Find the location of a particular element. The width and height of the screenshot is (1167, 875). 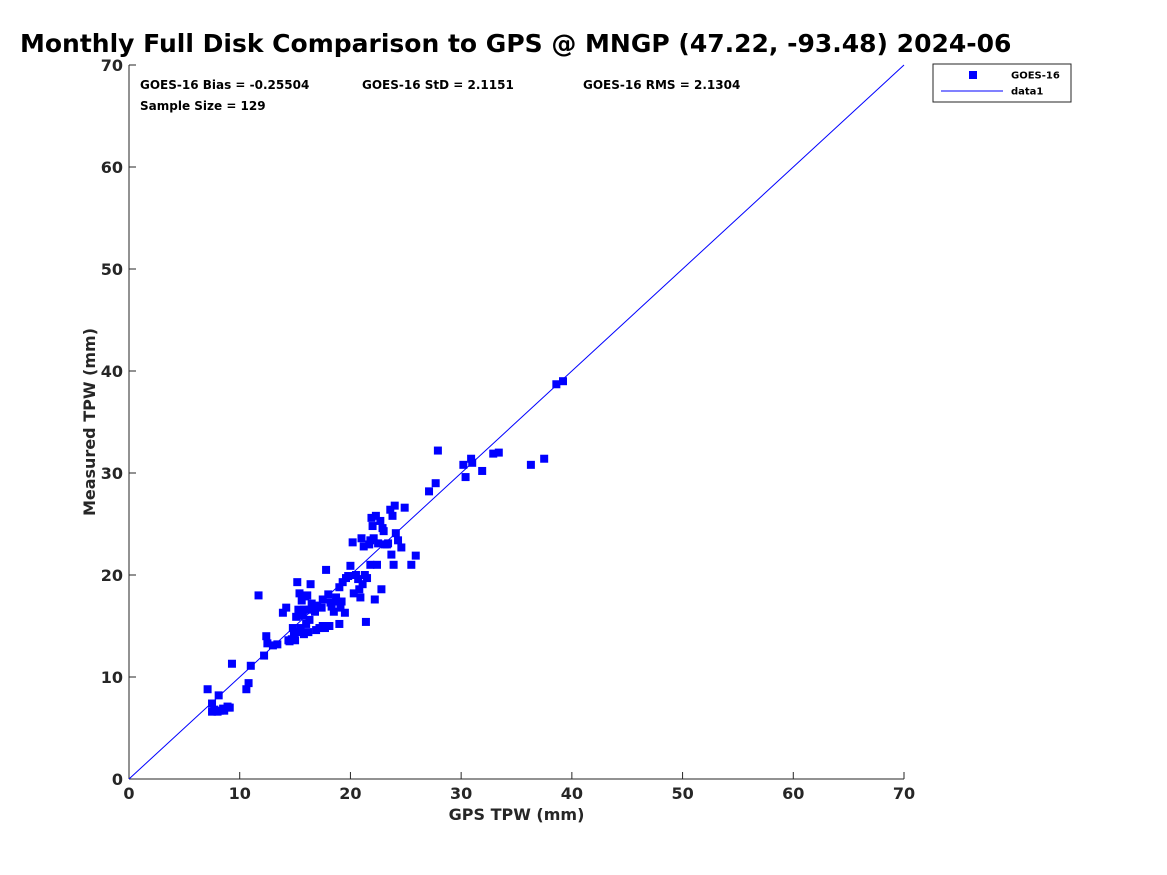

y-tick-label: 60 is located at coordinates (112, 167).